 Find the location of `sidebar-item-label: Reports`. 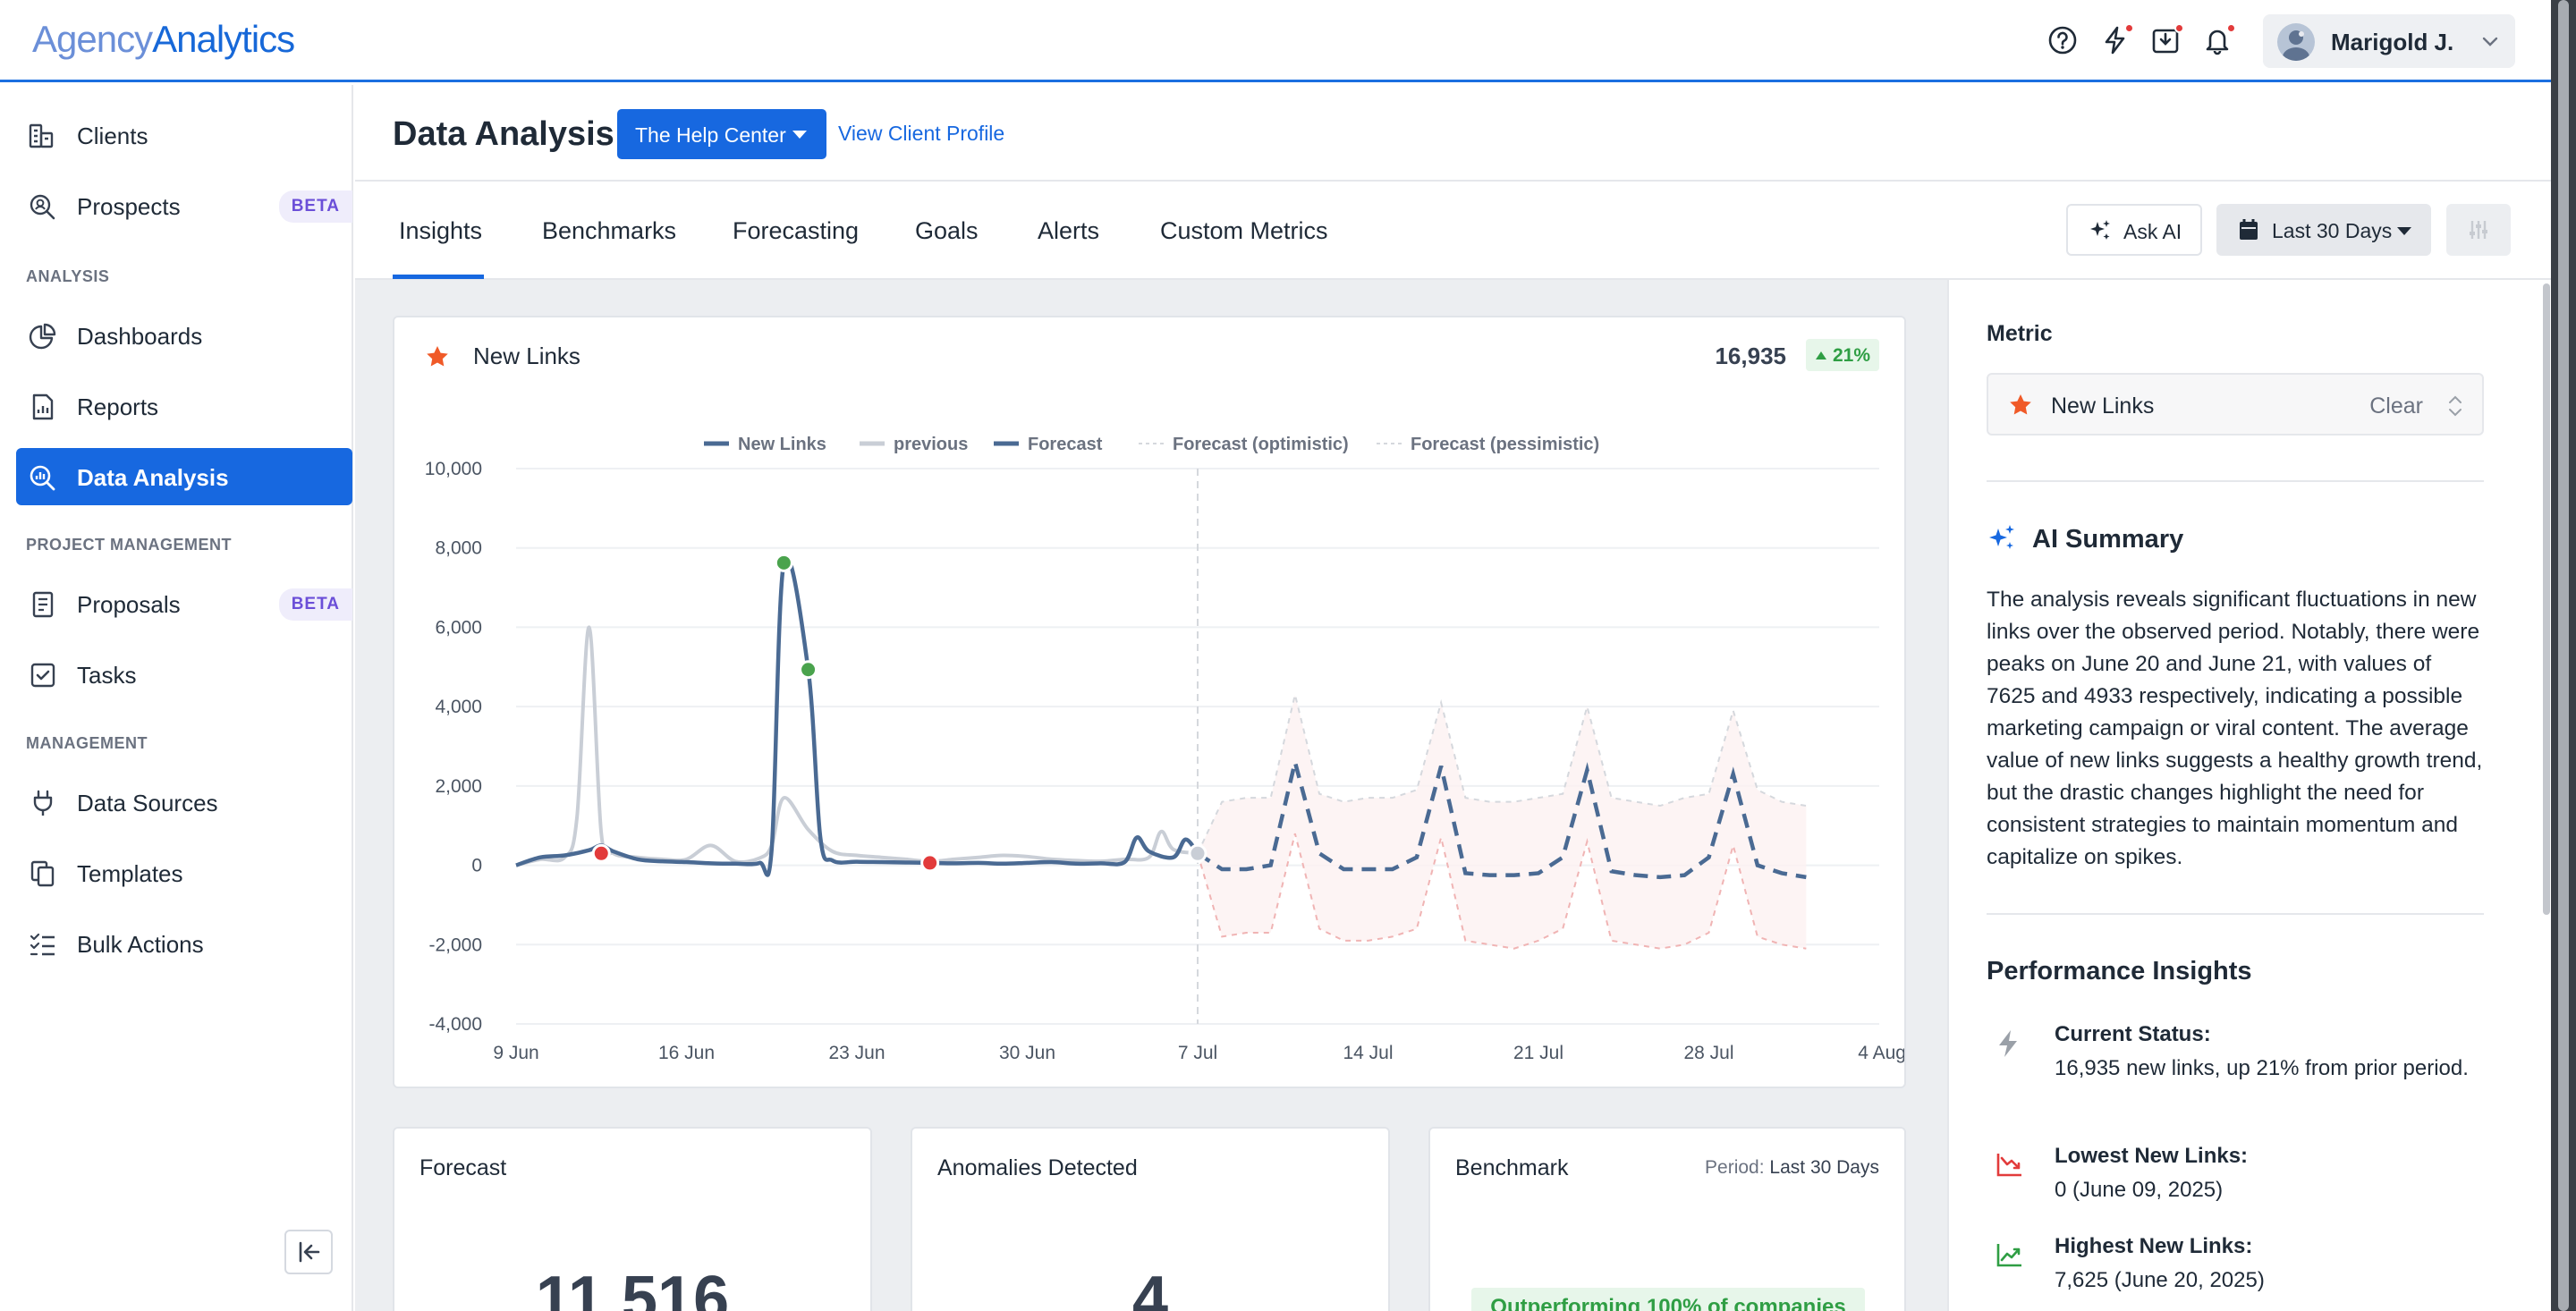

sidebar-item-label: Reports is located at coordinates (118, 406).